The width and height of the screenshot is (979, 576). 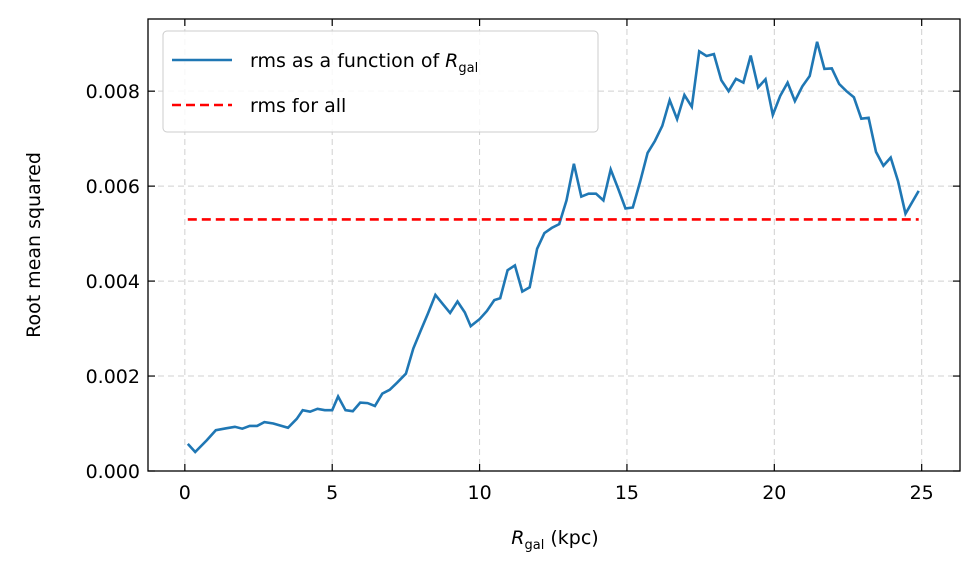 I want to click on x-tick-label: 25, so click(x=922, y=493).